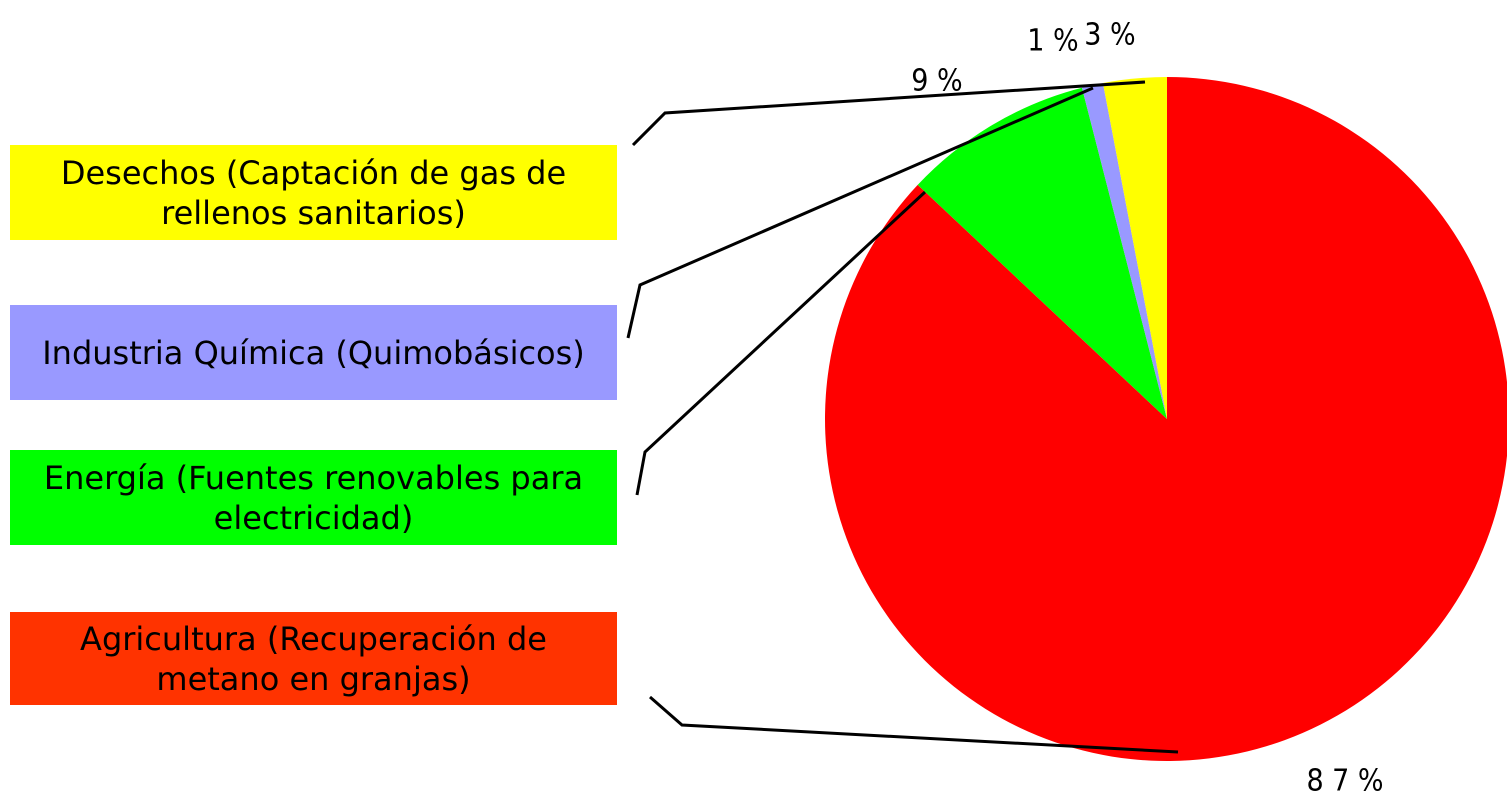 This screenshot has width=1507, height=799. What do you see at coordinates (1344, 781) in the screenshot?
I see `value-label: 8 7 %` at bounding box center [1344, 781].